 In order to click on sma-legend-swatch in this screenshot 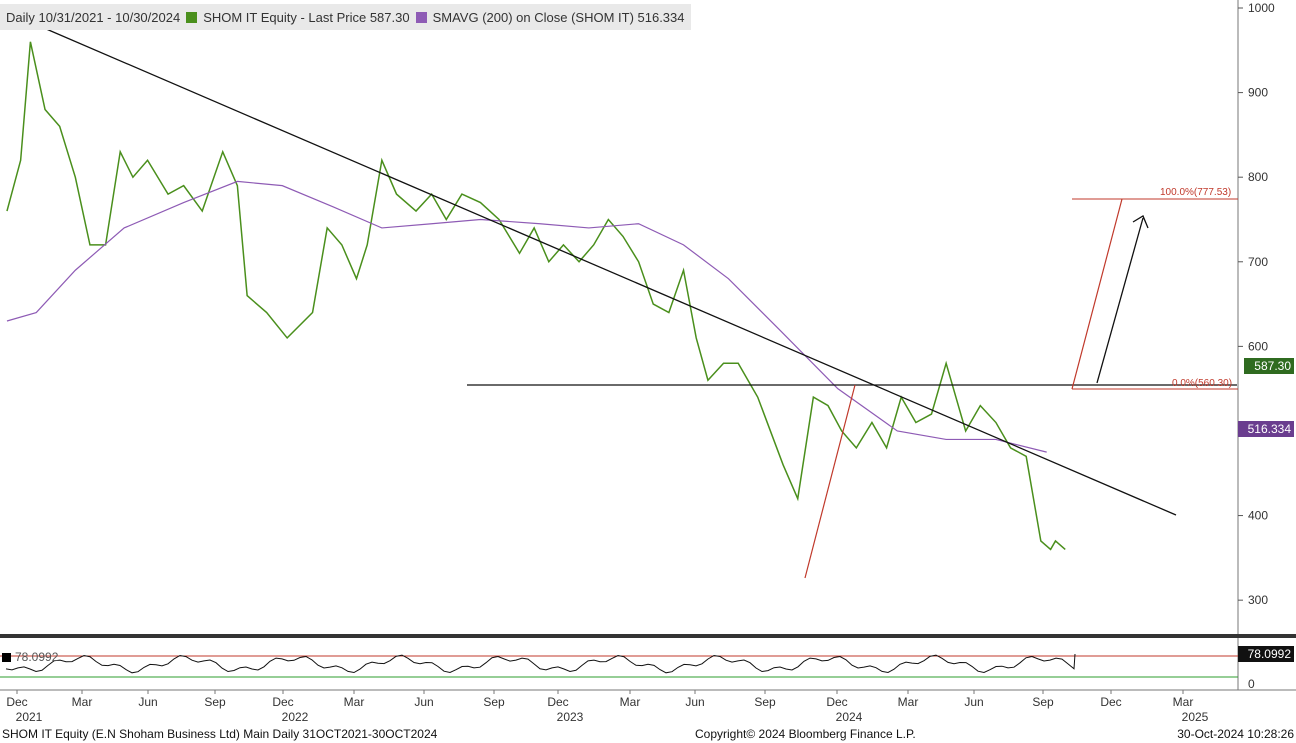, I will do `click(421, 17)`.